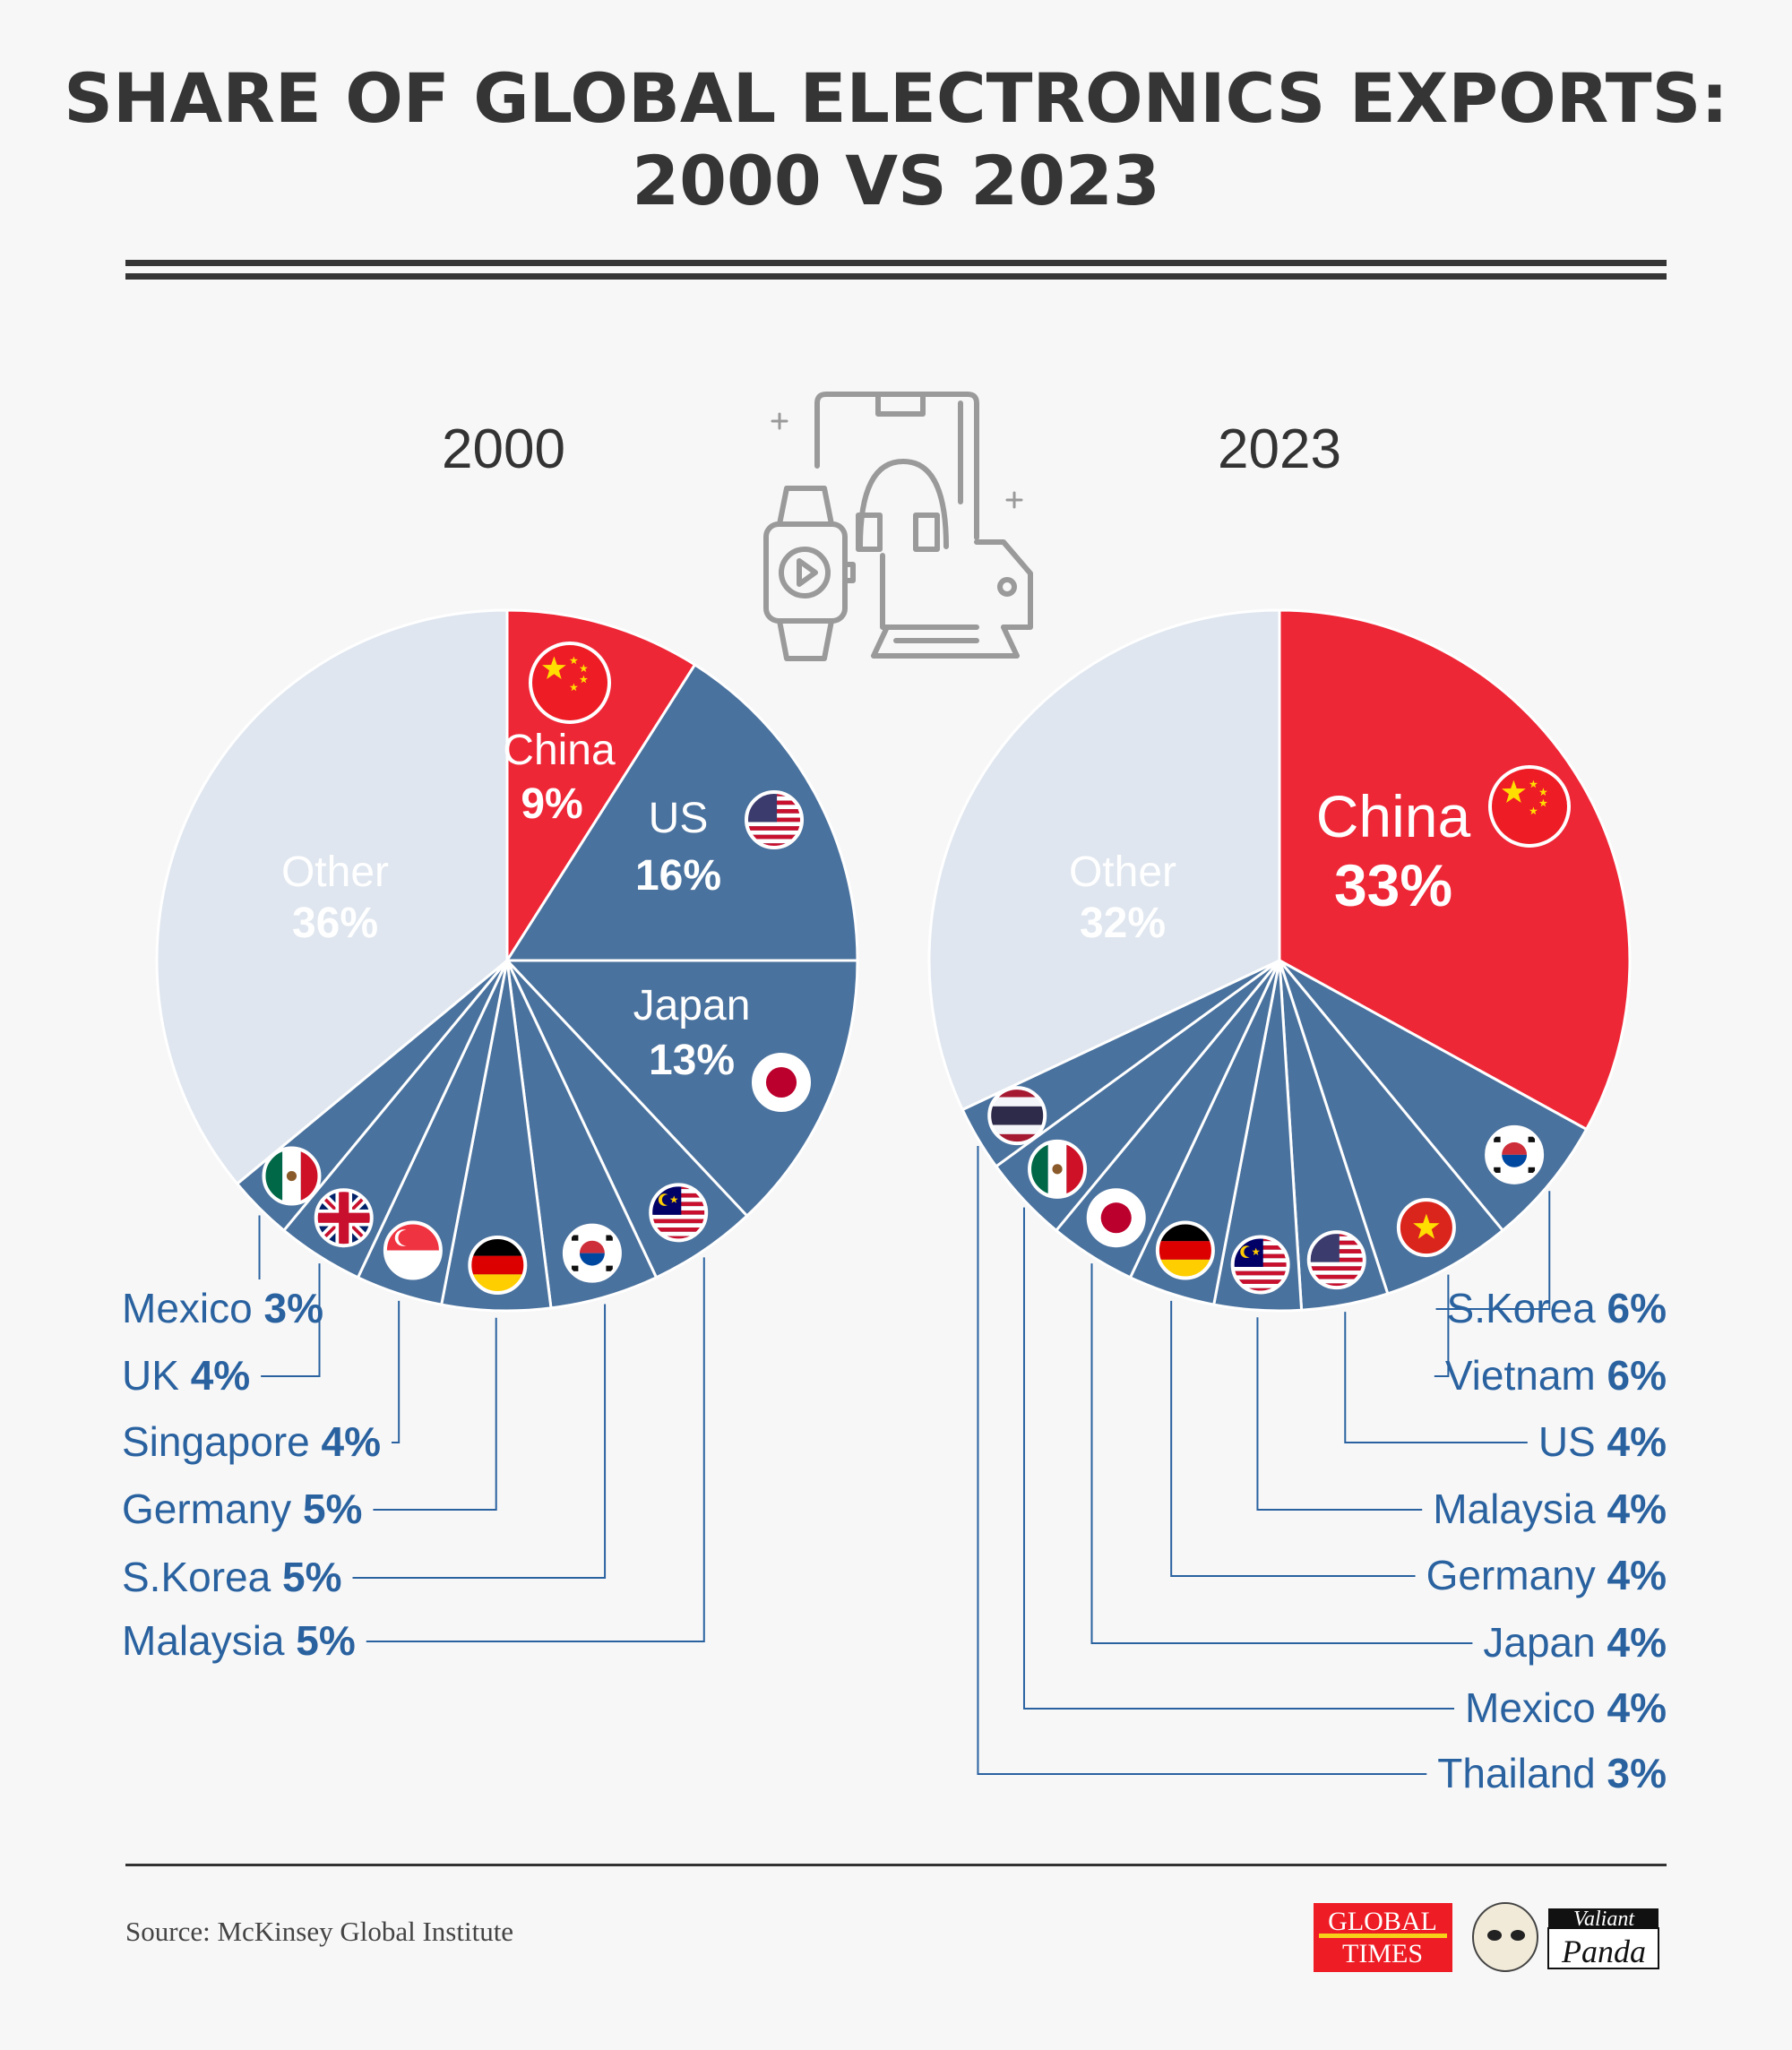 The width and height of the screenshot is (1792, 2050). What do you see at coordinates (898, 526) in the screenshot?
I see `electronics-devices-icon` at bounding box center [898, 526].